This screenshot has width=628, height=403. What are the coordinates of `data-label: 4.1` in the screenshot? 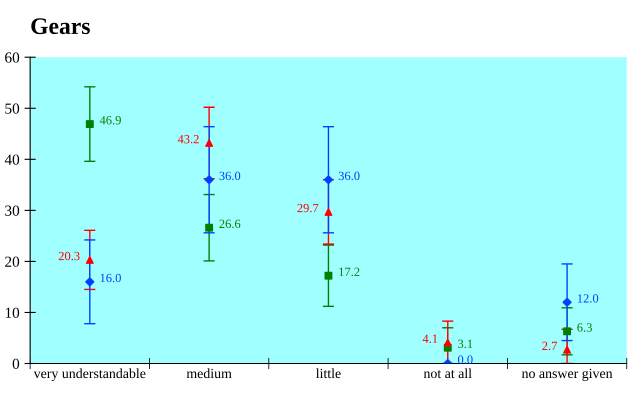 It's located at (430, 338).